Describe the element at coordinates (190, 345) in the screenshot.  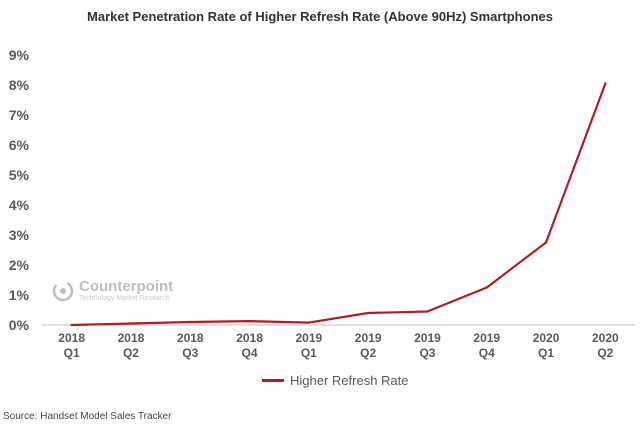
I see `x-tick-label: 2018 Q3` at that location.